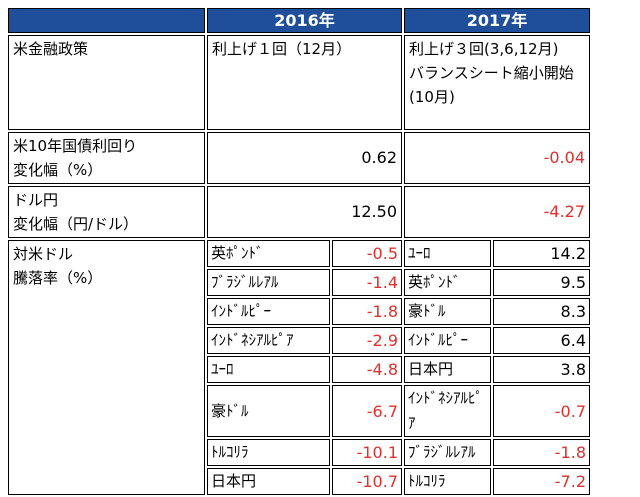 The height and width of the screenshot is (497, 640). Describe the element at coordinates (106, 20) in the screenshot. I see `header-blank` at that location.